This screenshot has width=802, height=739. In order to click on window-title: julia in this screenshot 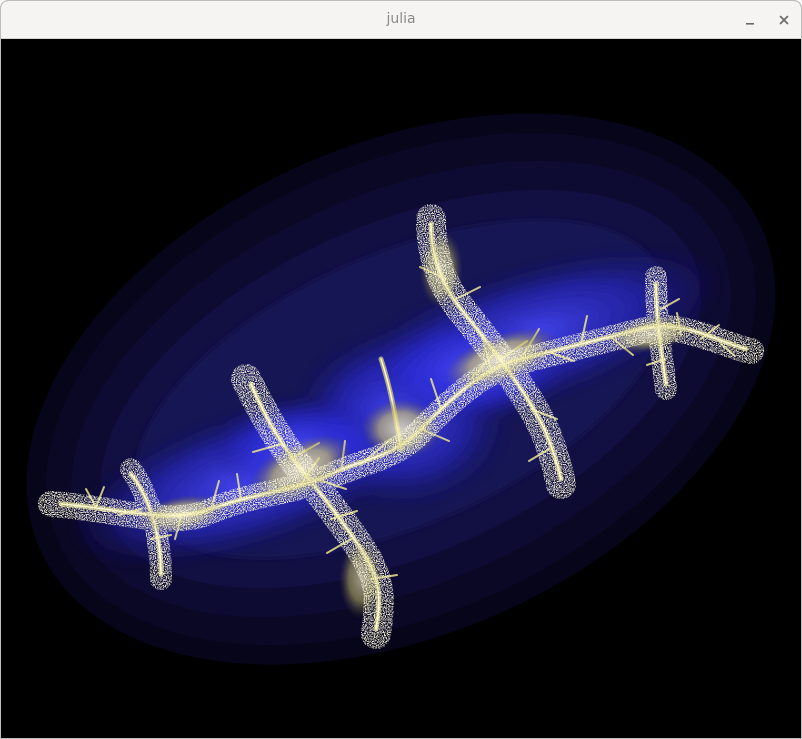, I will do `click(401, 19)`.